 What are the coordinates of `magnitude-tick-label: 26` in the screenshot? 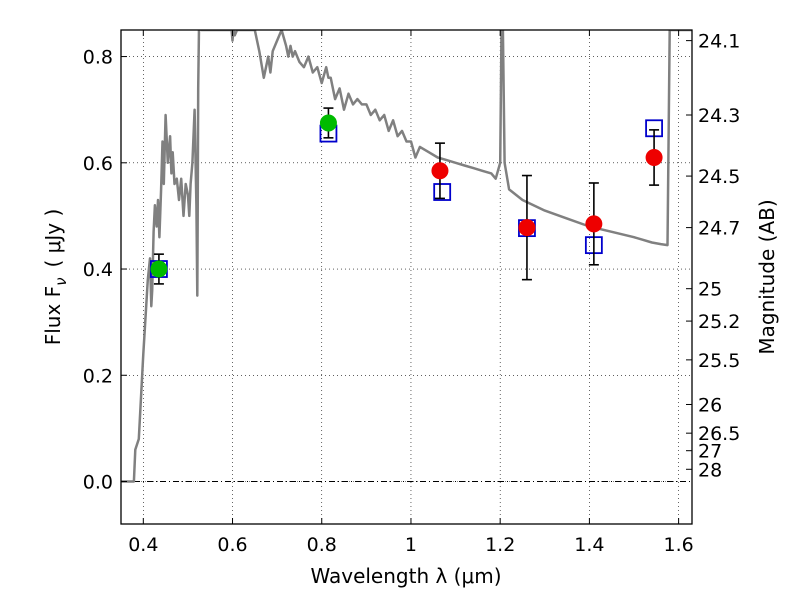 It's located at (710, 405).